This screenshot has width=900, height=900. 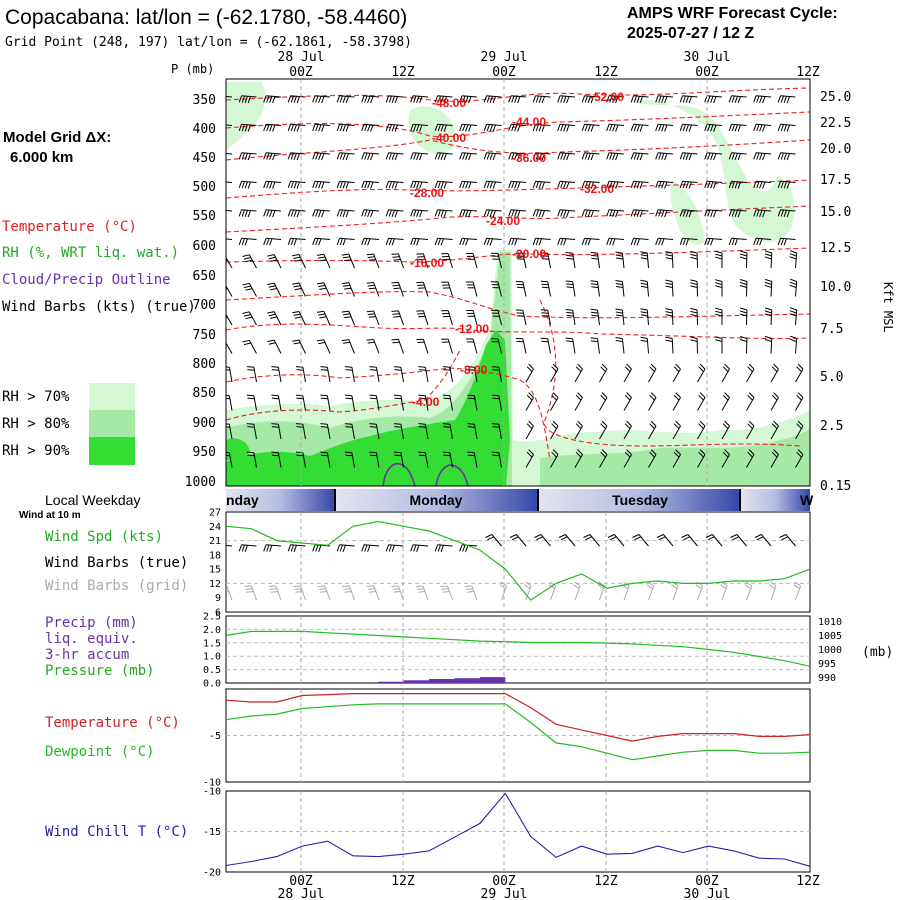 What do you see at coordinates (472, 329) in the screenshot?
I see `temp-label-neg12: -12.00` at bounding box center [472, 329].